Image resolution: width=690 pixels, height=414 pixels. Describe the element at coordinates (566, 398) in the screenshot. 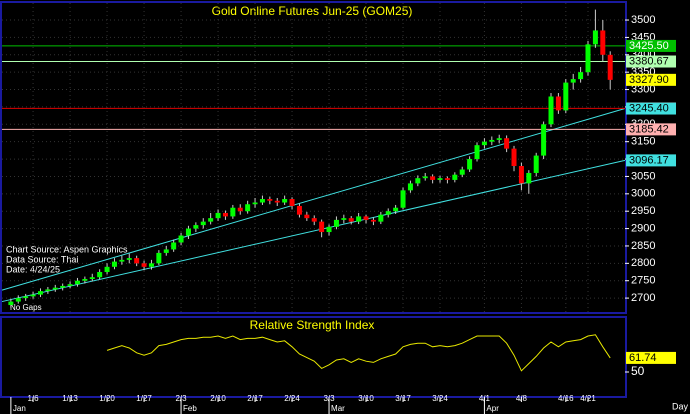

I see `x-tick-label: 4/16` at that location.